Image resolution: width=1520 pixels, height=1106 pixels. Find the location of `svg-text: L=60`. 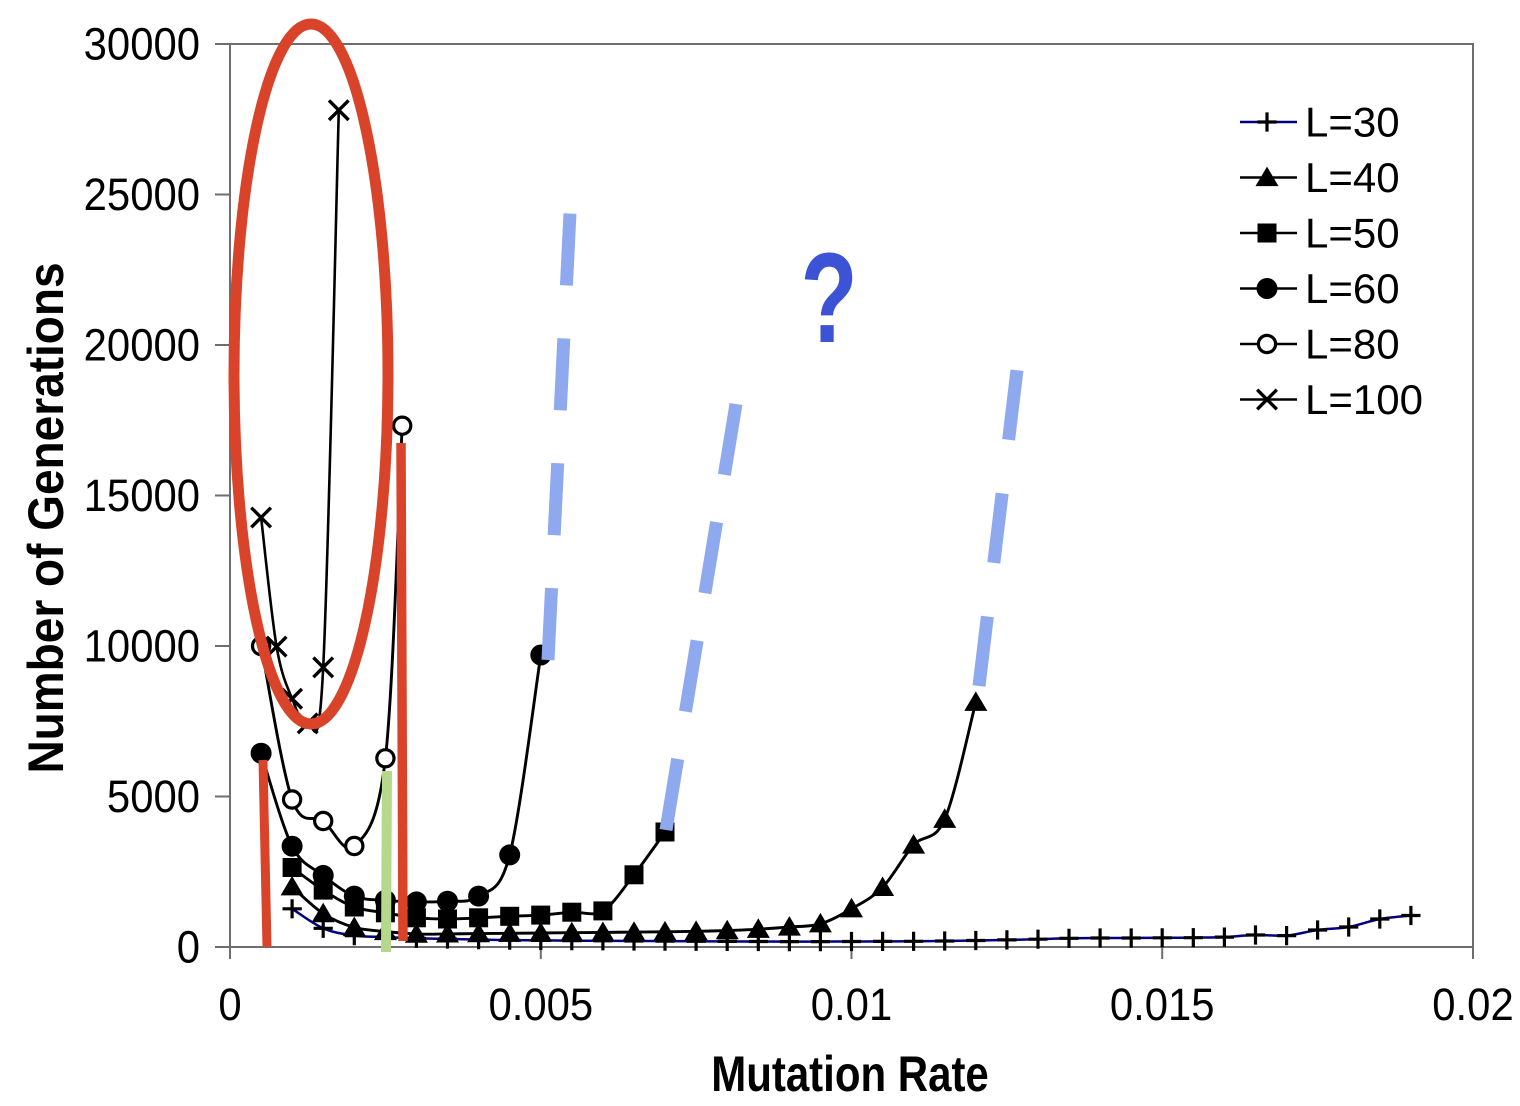

svg-text: L=60 is located at coordinates (1352, 288).